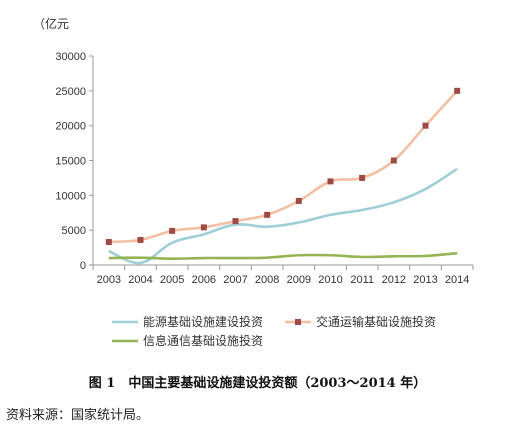 The height and width of the screenshot is (428, 515). Describe the element at coordinates (299, 280) in the screenshot. I see `x-tick-label: 2009` at that location.